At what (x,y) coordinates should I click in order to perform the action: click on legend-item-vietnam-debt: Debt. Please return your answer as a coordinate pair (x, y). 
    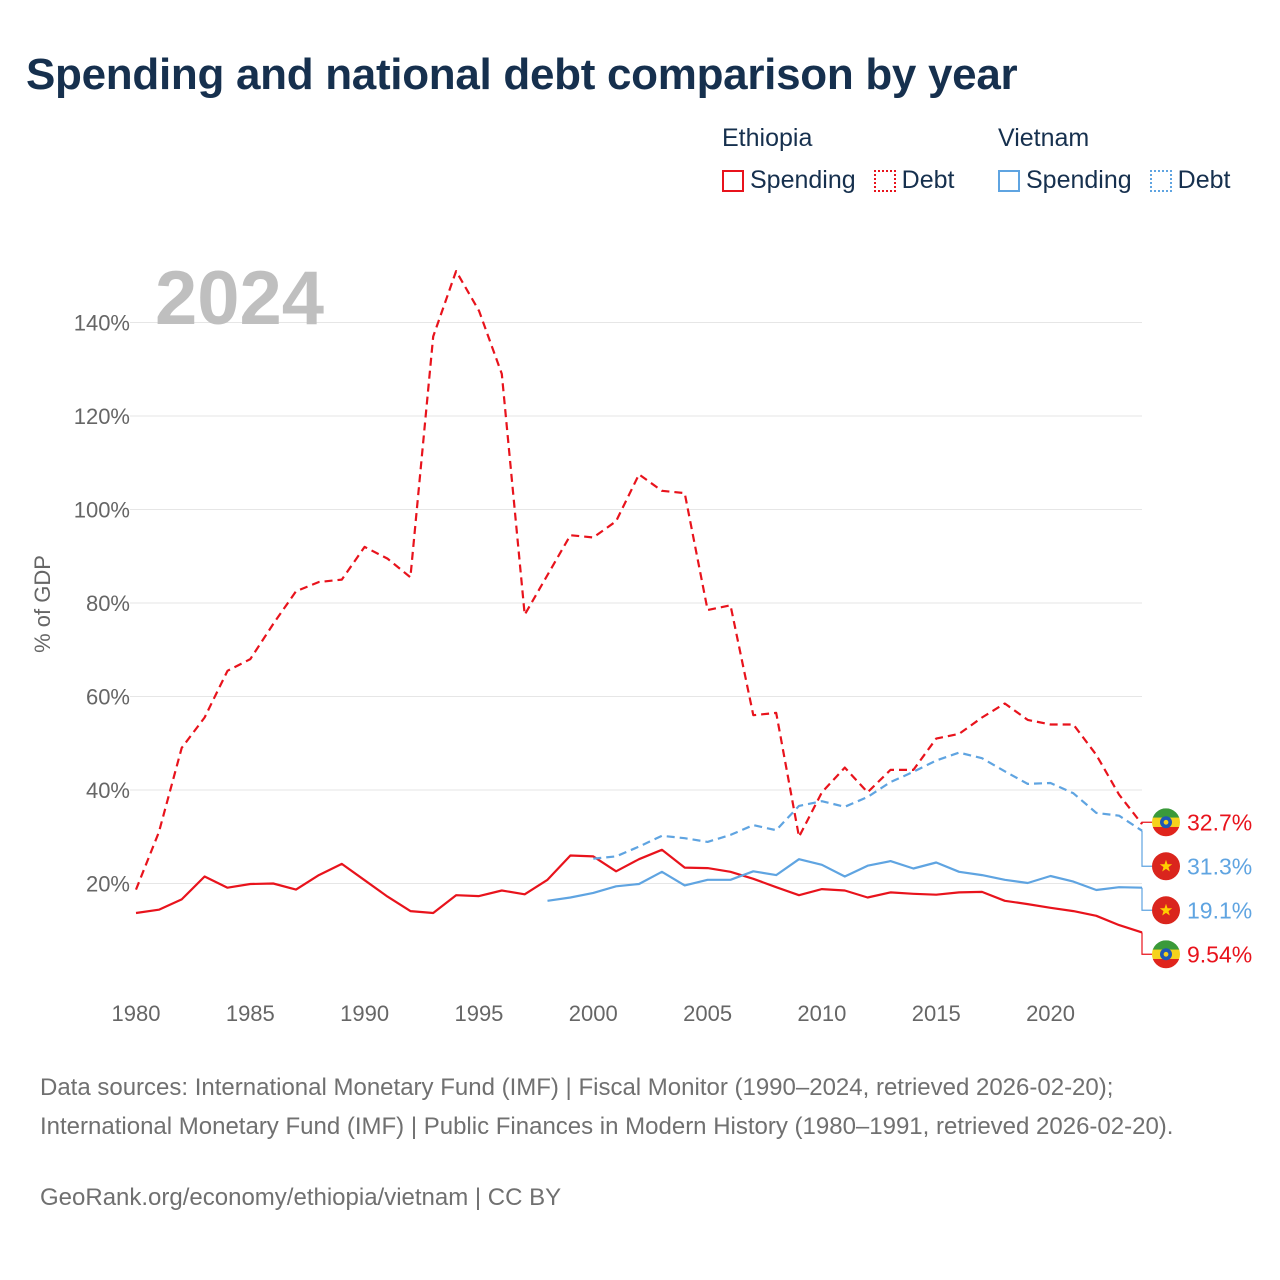
    Looking at the image, I should click on (1190, 180).